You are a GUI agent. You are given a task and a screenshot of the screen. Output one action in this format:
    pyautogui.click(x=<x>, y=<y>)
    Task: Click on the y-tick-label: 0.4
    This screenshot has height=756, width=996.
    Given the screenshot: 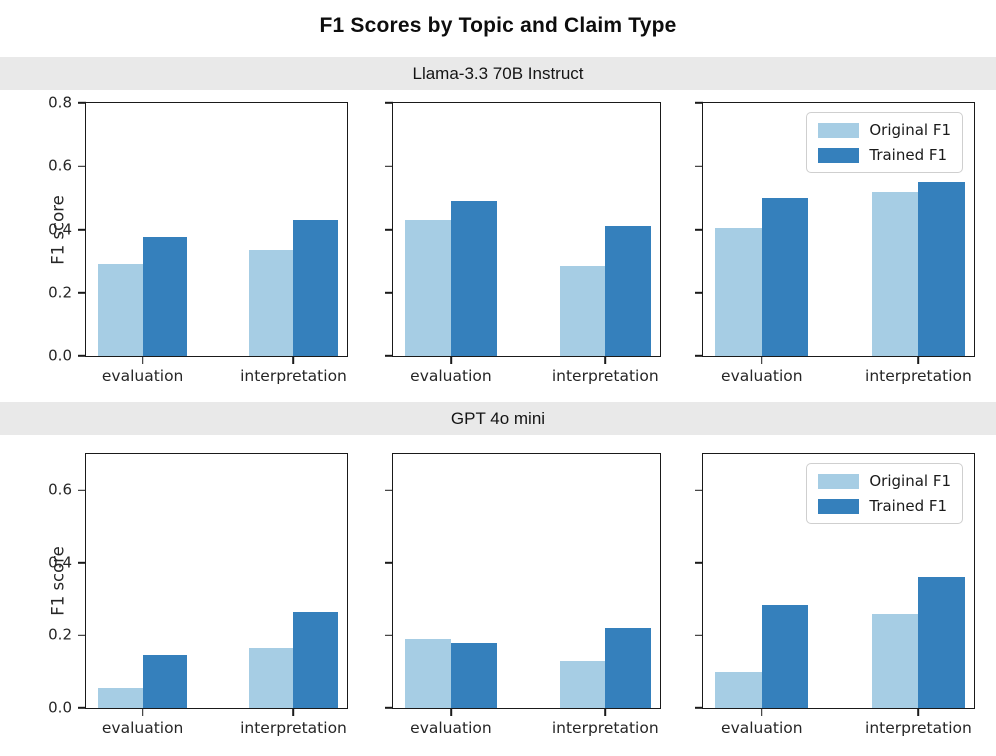 What is the action you would take?
    pyautogui.click(x=60, y=229)
    